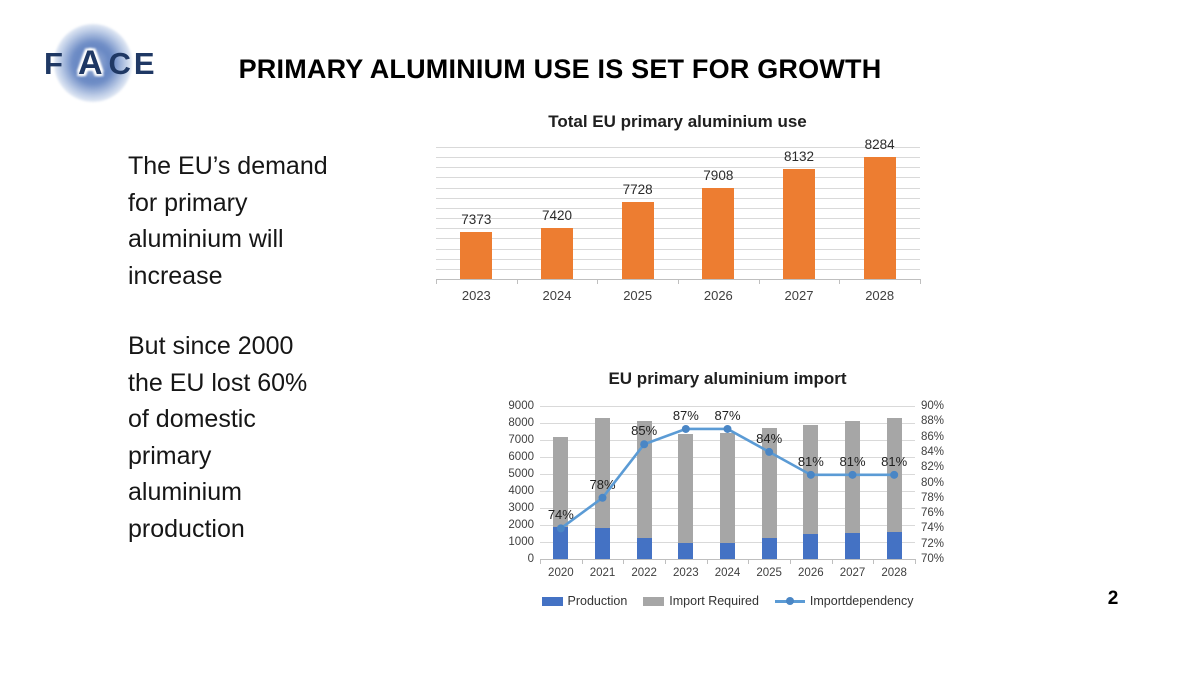  What do you see at coordinates (879, 144) in the screenshot?
I see `use-bar-value-2028: 8284` at bounding box center [879, 144].